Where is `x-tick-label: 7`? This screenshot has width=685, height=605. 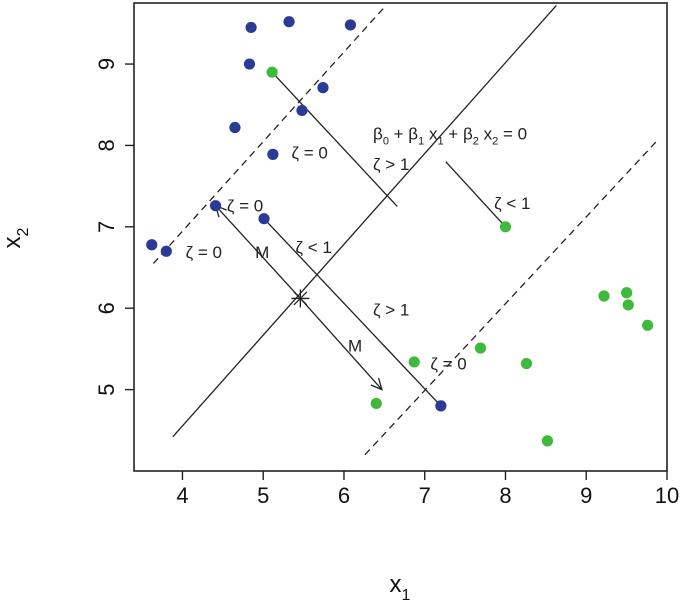 x-tick-label: 7 is located at coordinates (425, 495).